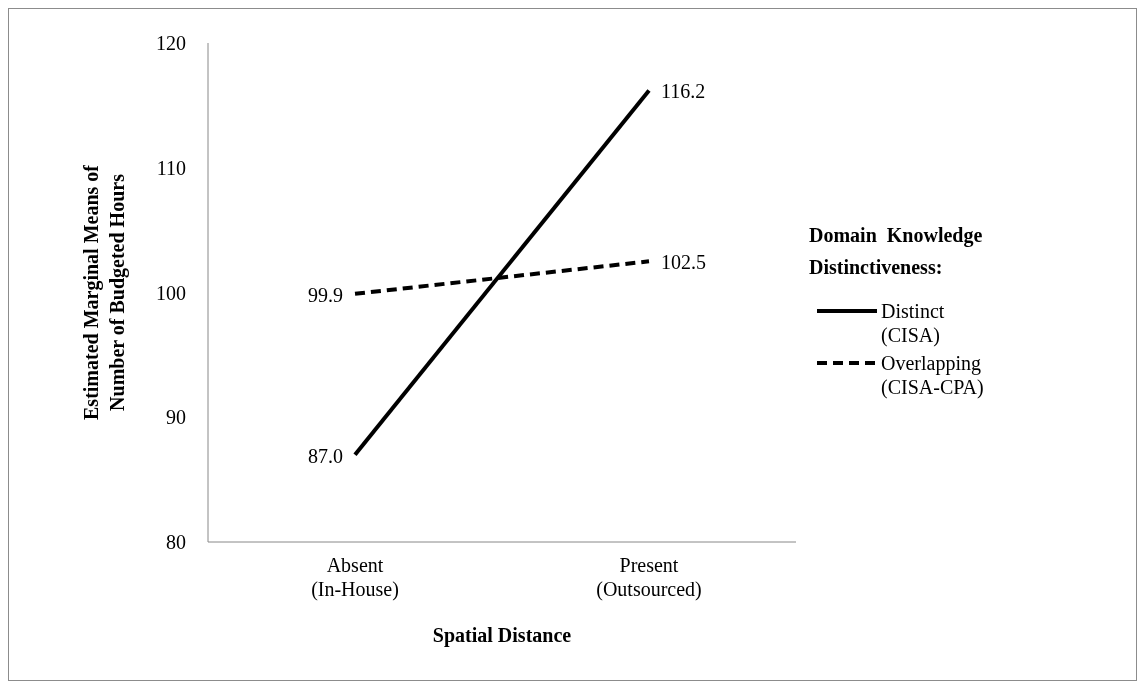 The image size is (1145, 689). Describe the element at coordinates (932, 375) in the screenshot. I see `legend-label: Overlapping (CISA-CPA)` at that location.